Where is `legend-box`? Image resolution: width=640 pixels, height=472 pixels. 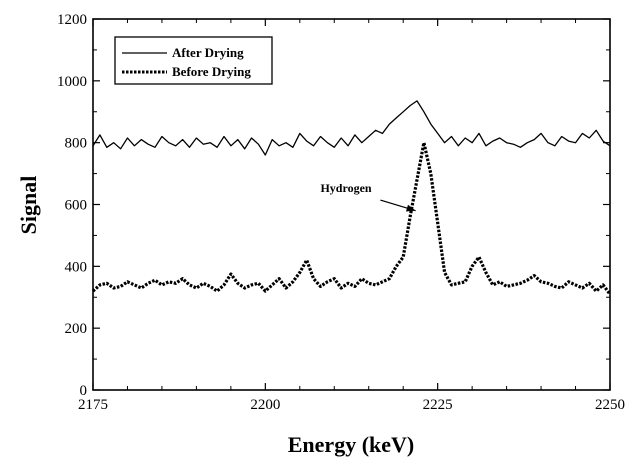 legend-box is located at coordinates (193, 60).